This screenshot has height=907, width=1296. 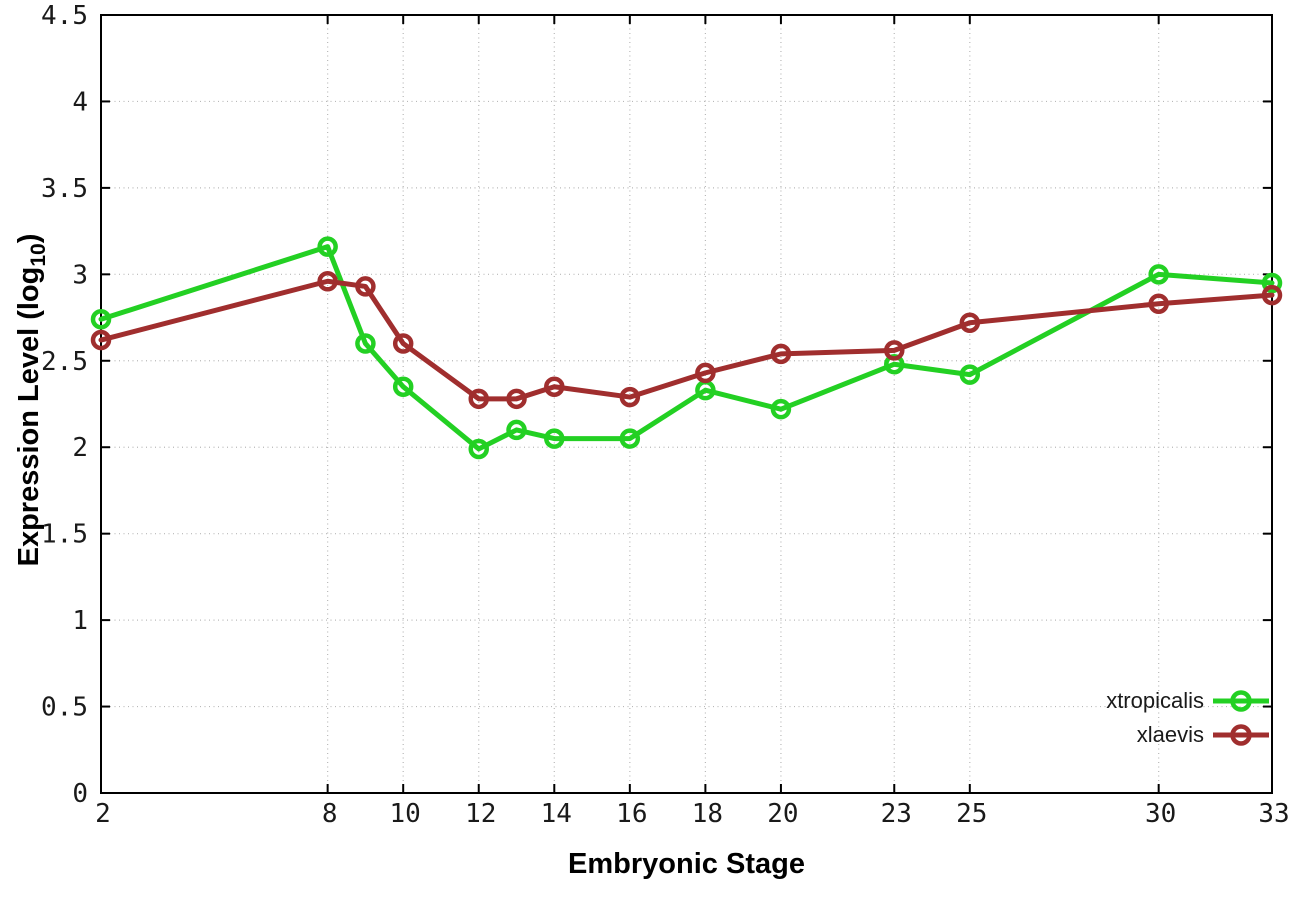 What do you see at coordinates (480, 814) in the screenshot?
I see `x-tick-label: 12` at bounding box center [480, 814].